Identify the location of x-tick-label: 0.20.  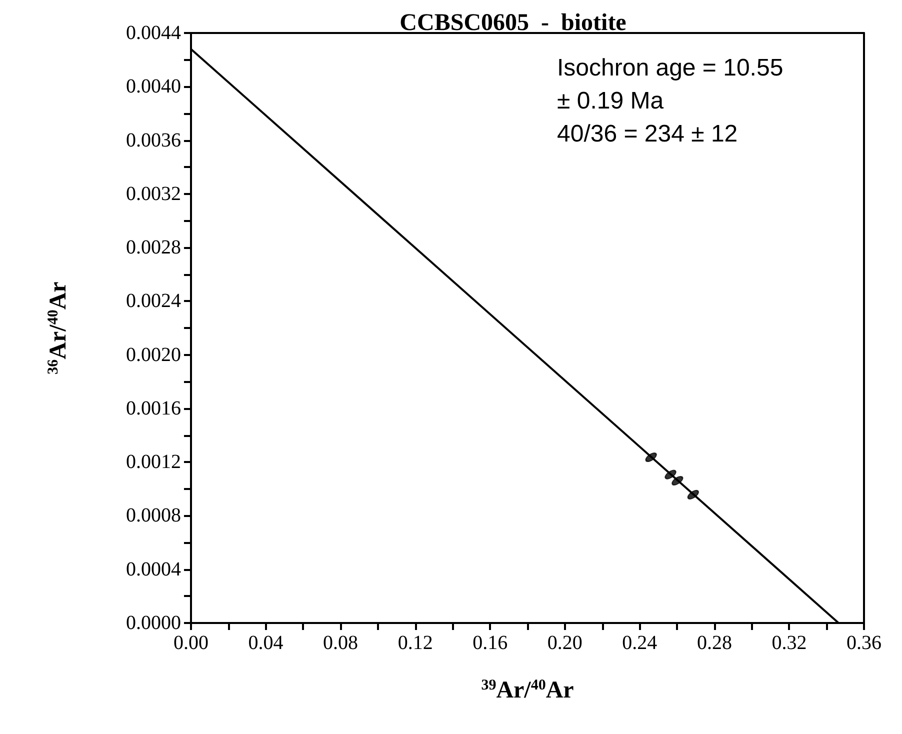
(564, 643).